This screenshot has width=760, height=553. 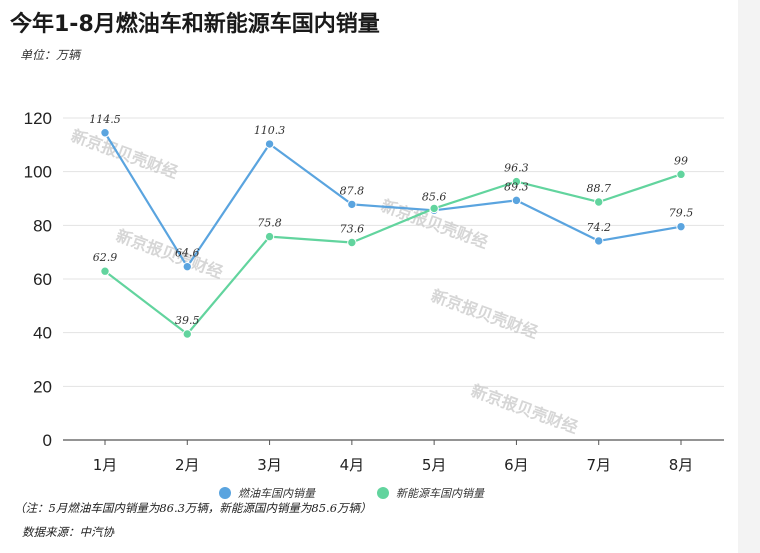 I want to click on y-tick-label: 100, so click(x=38, y=172).